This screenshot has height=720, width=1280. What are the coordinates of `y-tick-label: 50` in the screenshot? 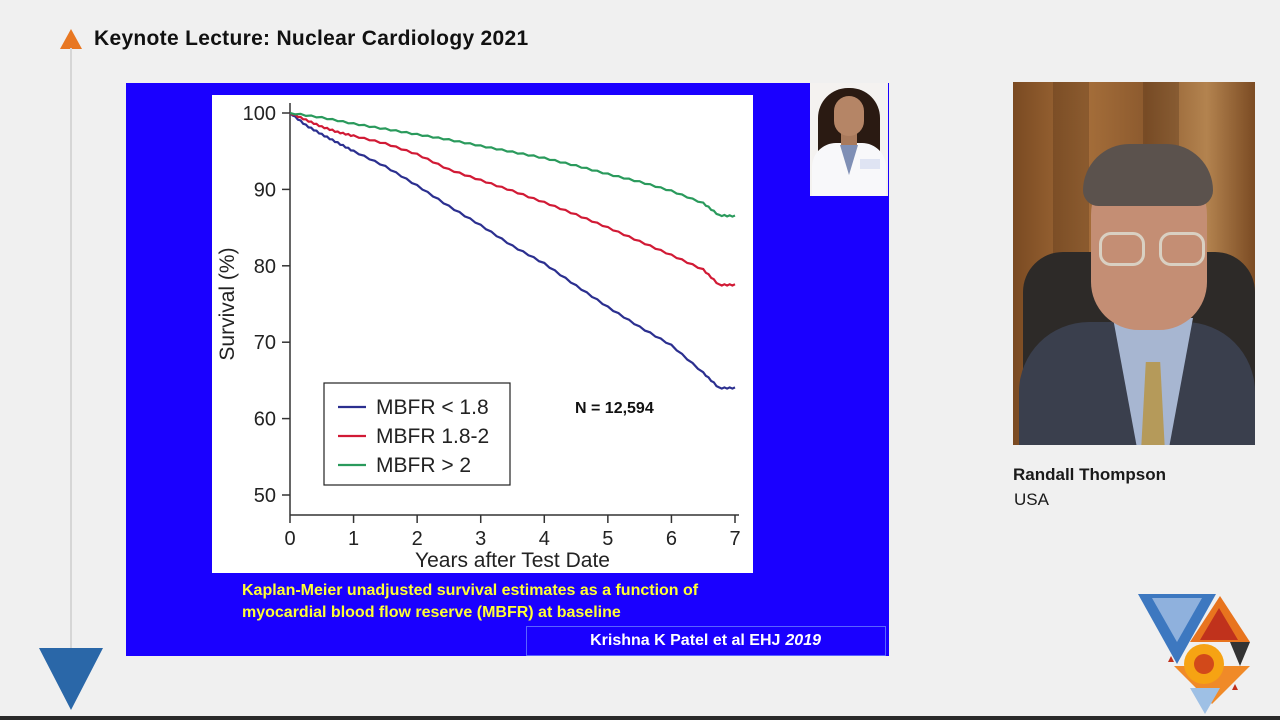 It's located at (265, 496).